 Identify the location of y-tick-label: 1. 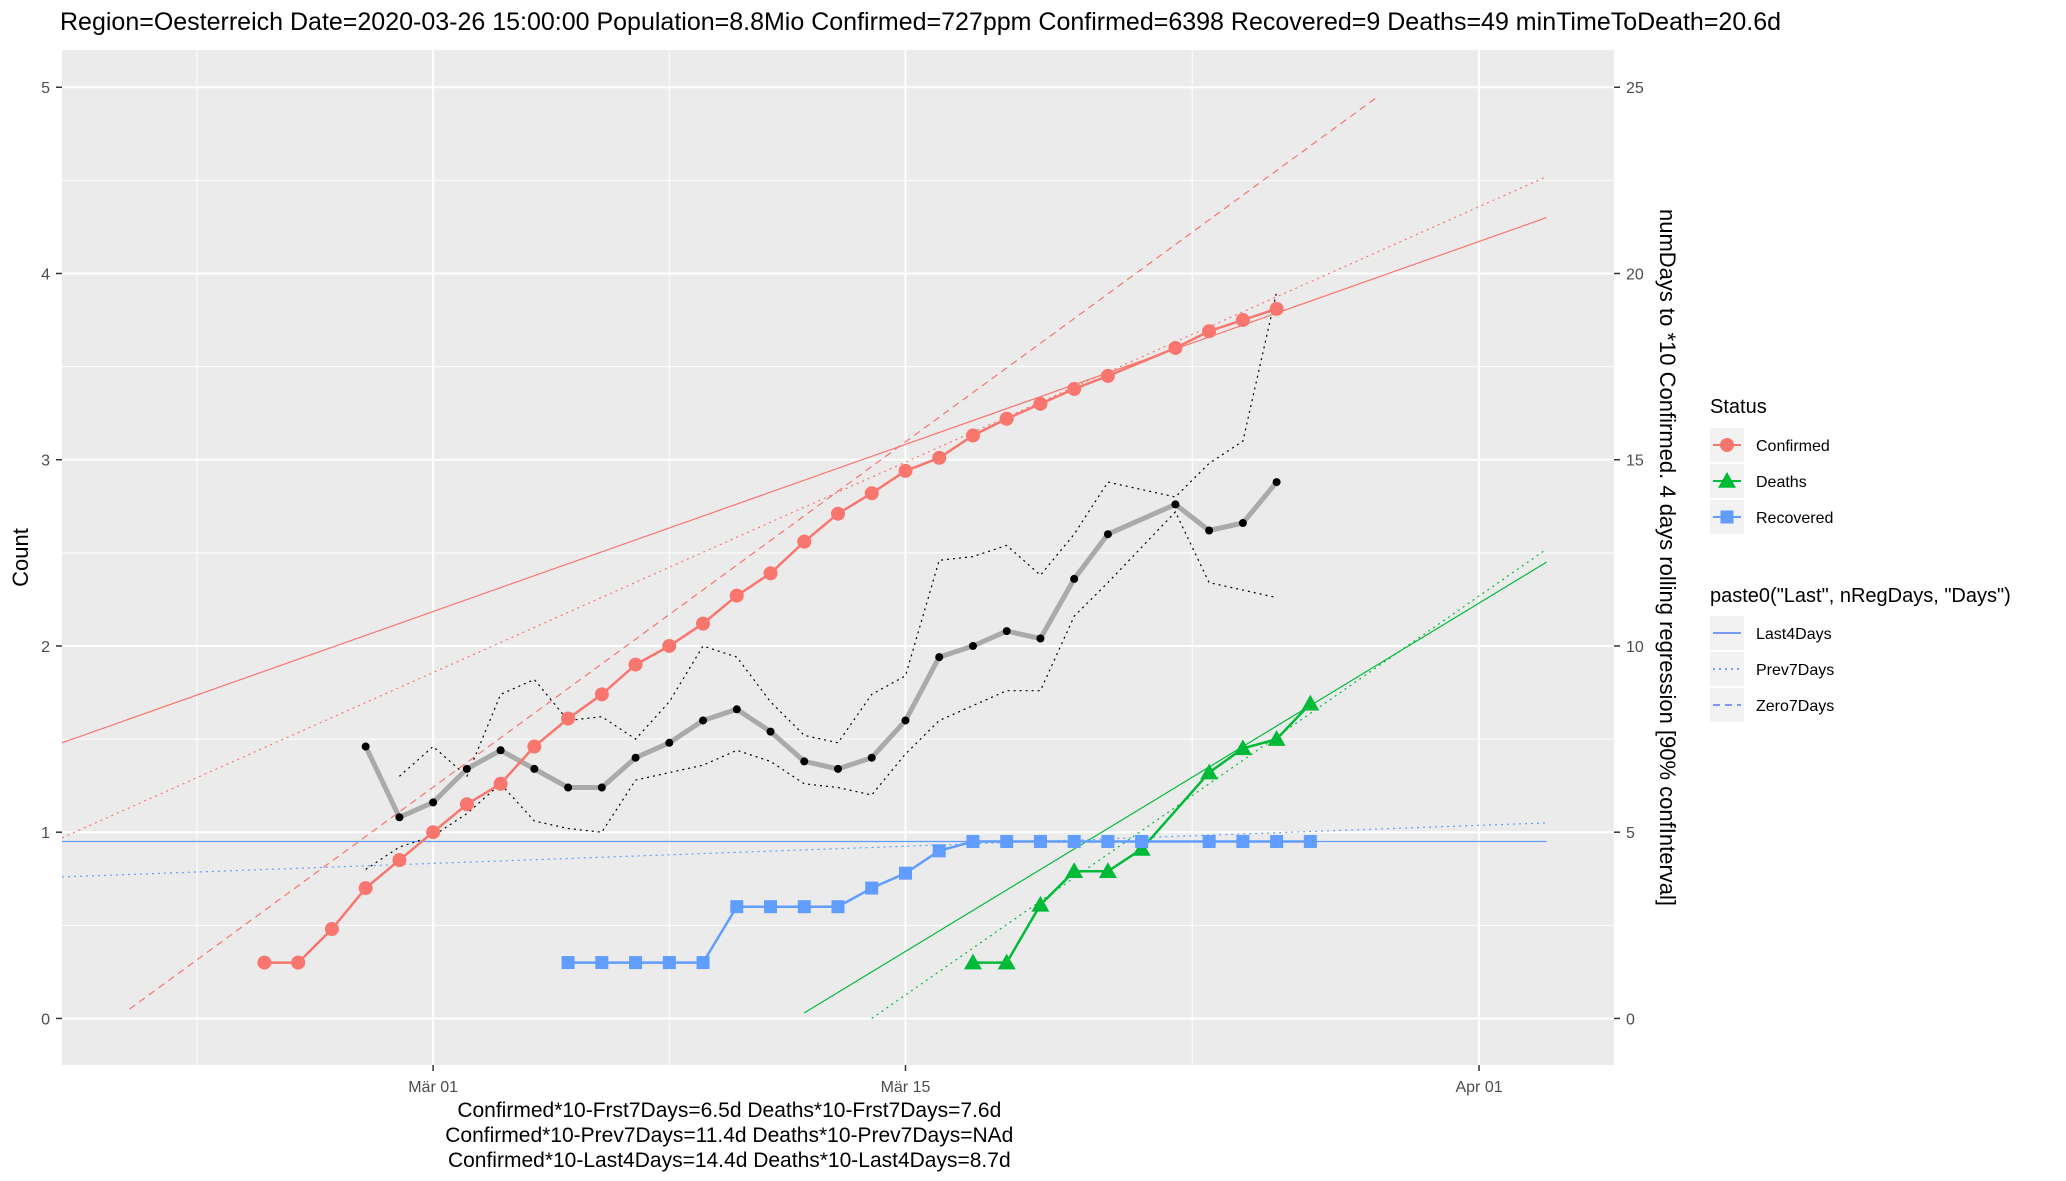
(45, 833).